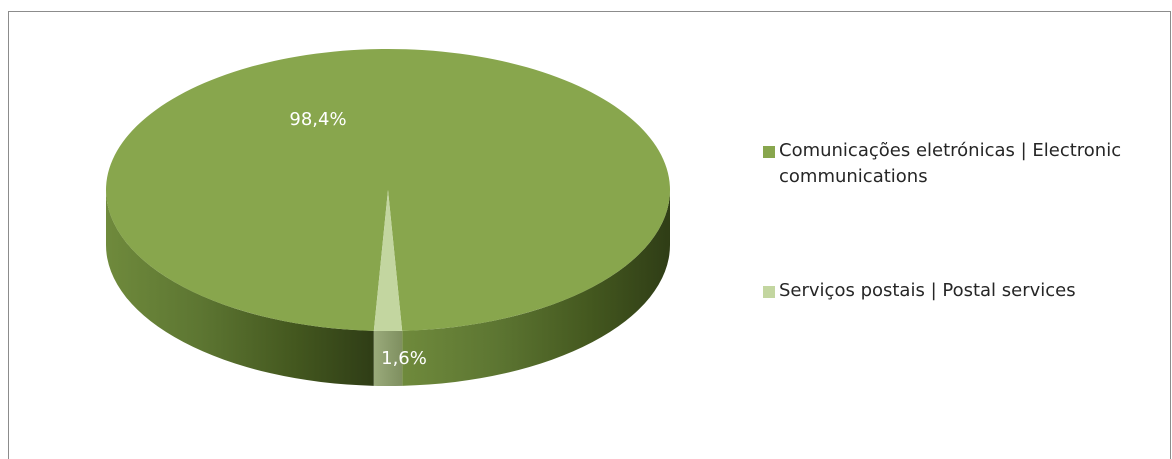 The height and width of the screenshot is (459, 1172). Describe the element at coordinates (404, 358) in the screenshot. I see `data-label-postal-services: 1,6%` at that location.